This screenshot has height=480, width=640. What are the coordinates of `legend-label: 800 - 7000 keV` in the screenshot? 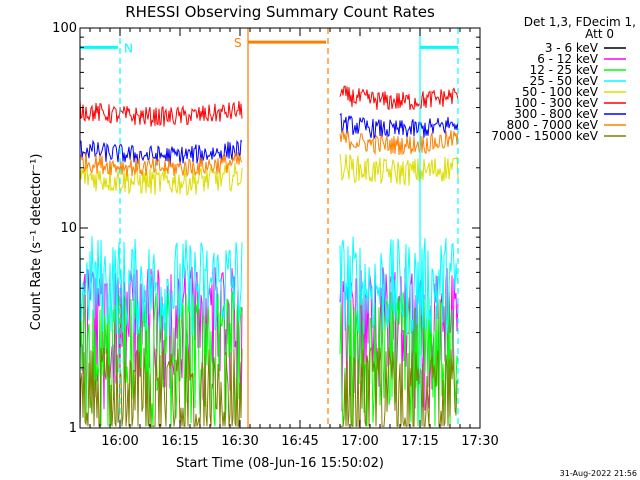 It's located at (553, 125).